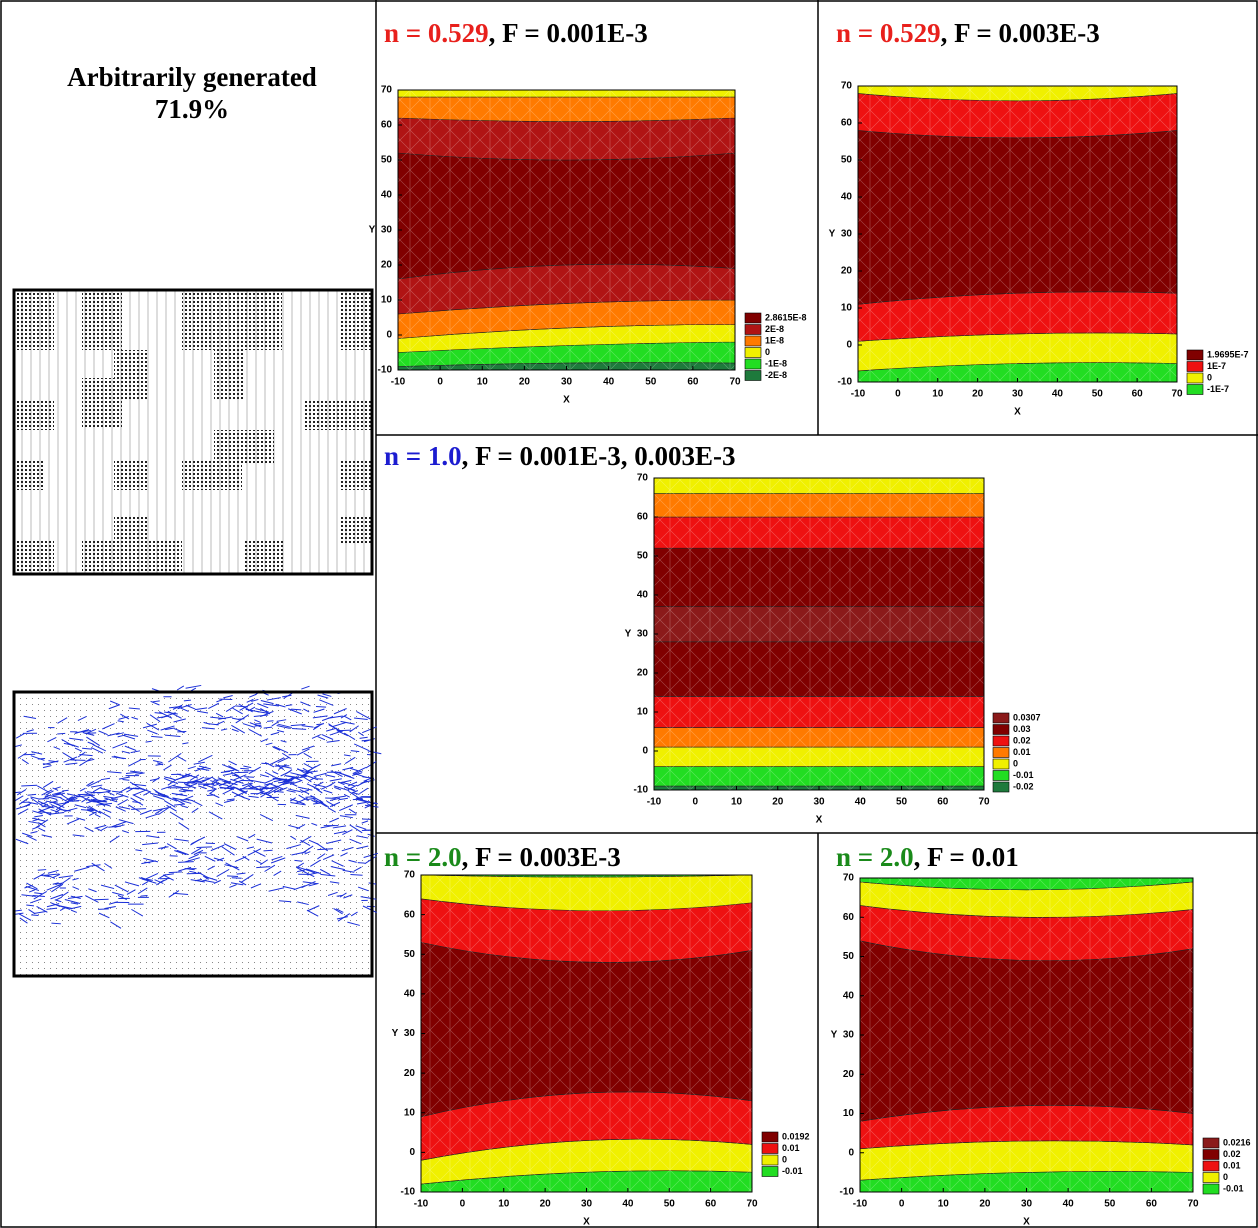  Describe the element at coordinates (516, 33) in the screenshot. I see `panel-title: n = 0.529, F = 0.001E-3` at that location.